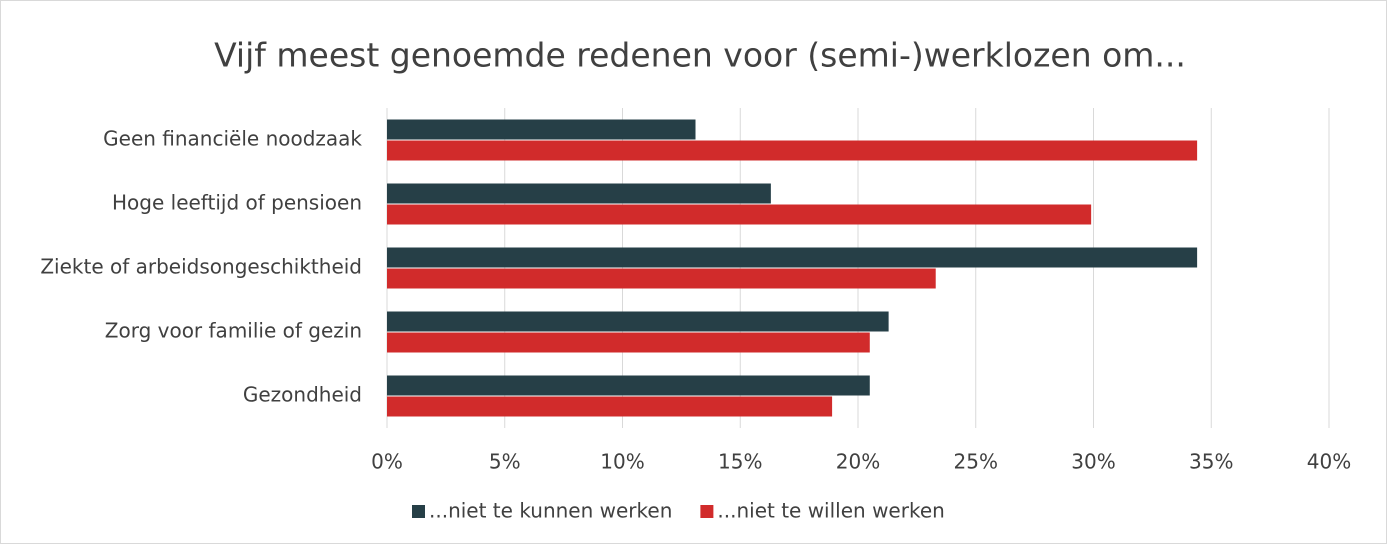 The width and height of the screenshot is (1387, 544). I want to click on y-tick-label: Zorg voor familie of gezin, so click(233, 331).